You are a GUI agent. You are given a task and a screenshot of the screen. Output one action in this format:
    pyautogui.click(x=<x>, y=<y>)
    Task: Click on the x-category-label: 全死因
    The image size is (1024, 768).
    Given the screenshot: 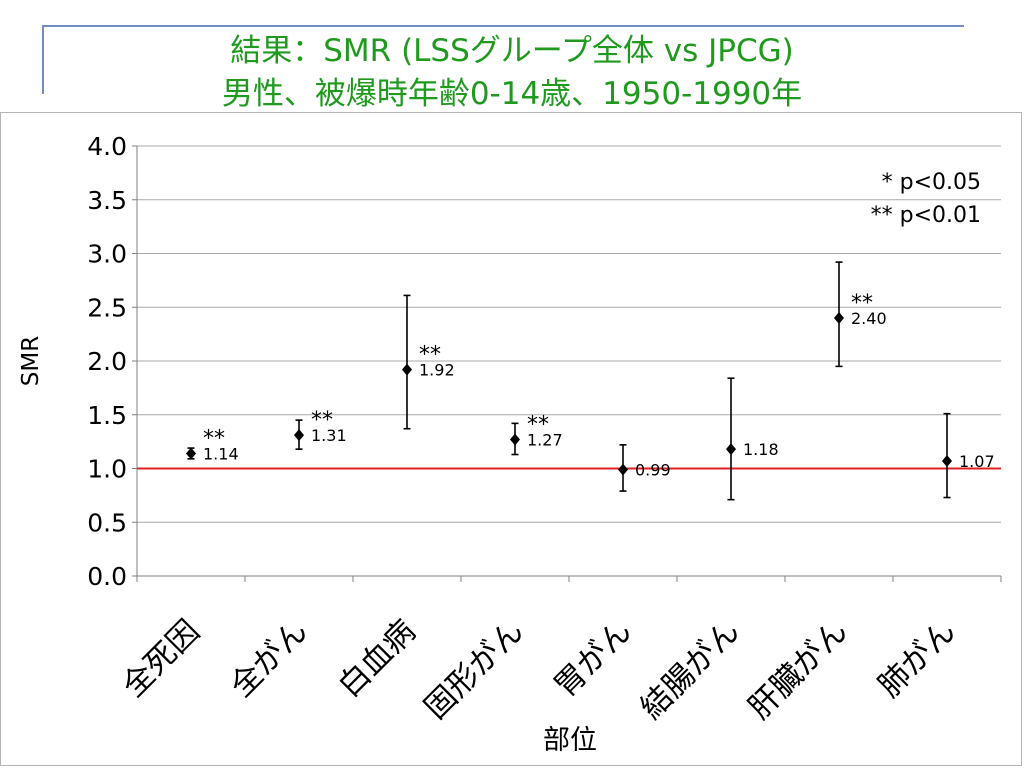 What is the action you would take?
    pyautogui.click(x=160, y=658)
    